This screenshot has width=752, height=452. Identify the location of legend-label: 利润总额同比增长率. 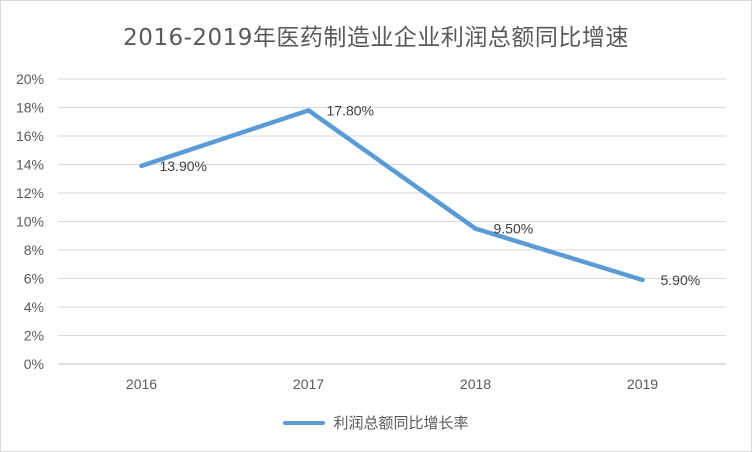
(401, 423).